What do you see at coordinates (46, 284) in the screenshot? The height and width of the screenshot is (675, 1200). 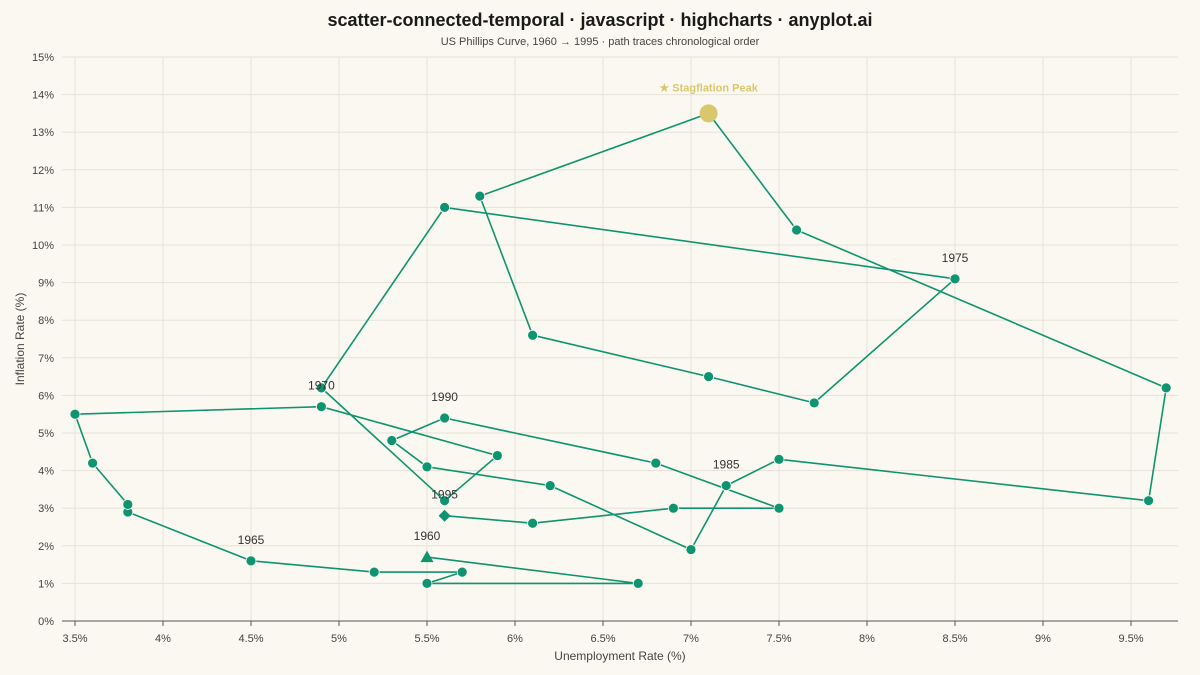 I see `y-tick-label: 9%` at bounding box center [46, 284].